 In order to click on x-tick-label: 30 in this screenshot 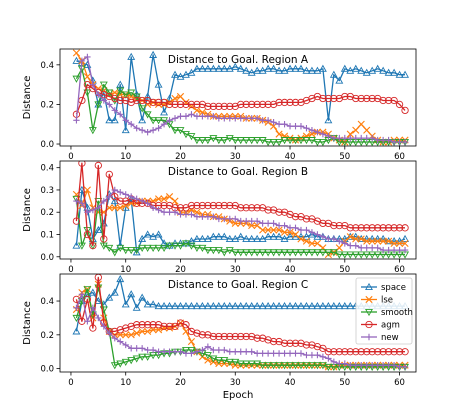, I will do `click(235, 383)`.